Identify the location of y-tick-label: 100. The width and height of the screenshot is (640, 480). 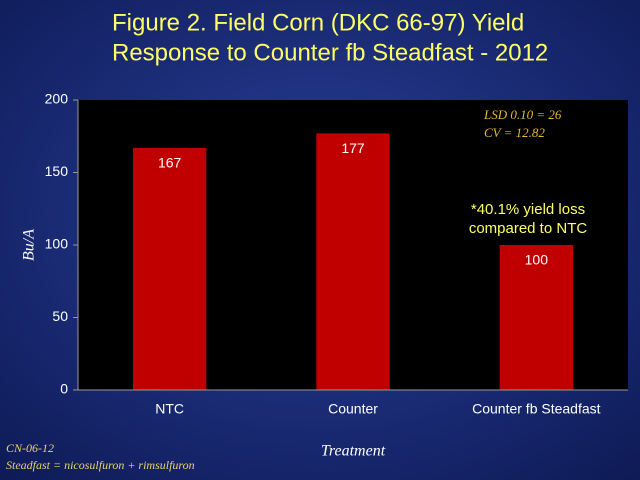
(57, 244).